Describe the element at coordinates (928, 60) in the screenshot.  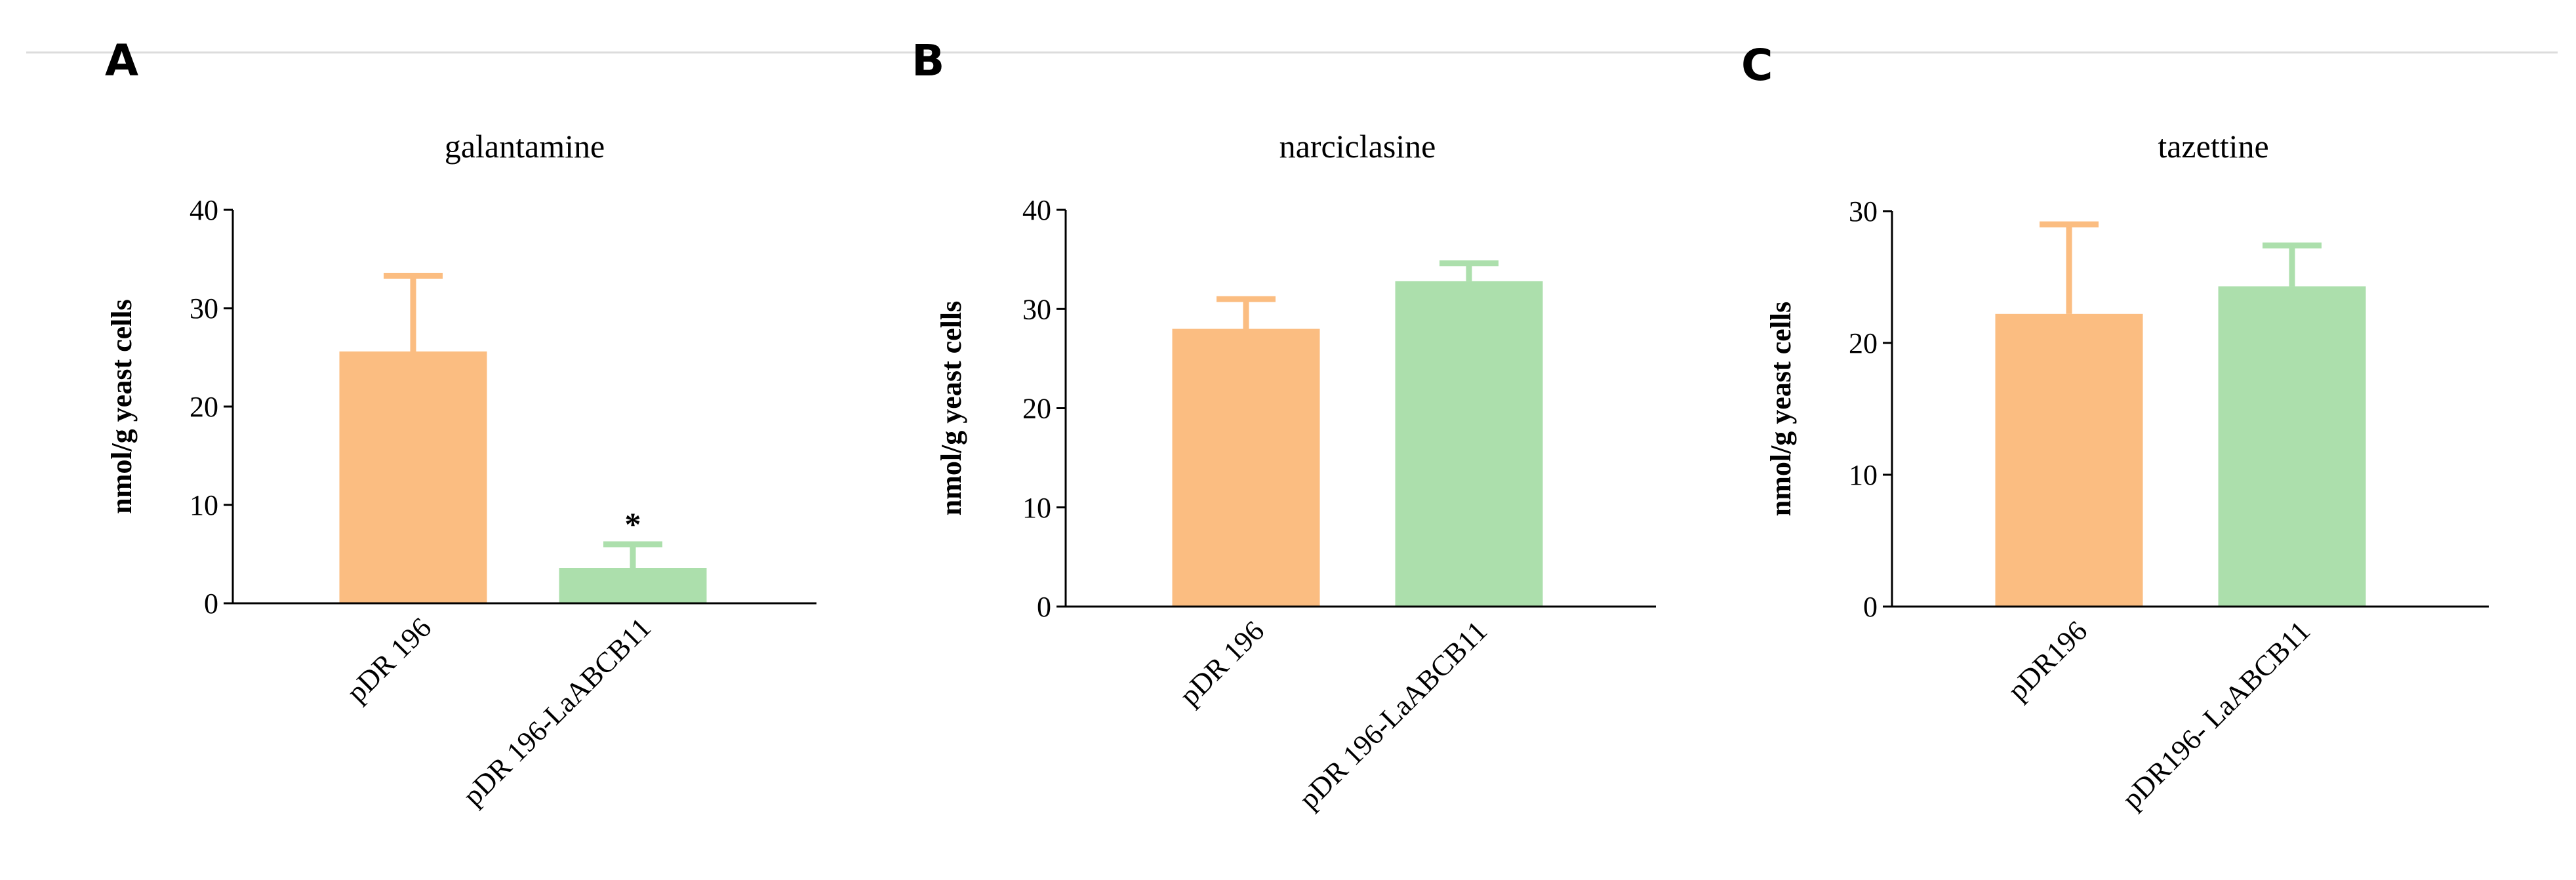
I see `panel-letter: B` at that location.